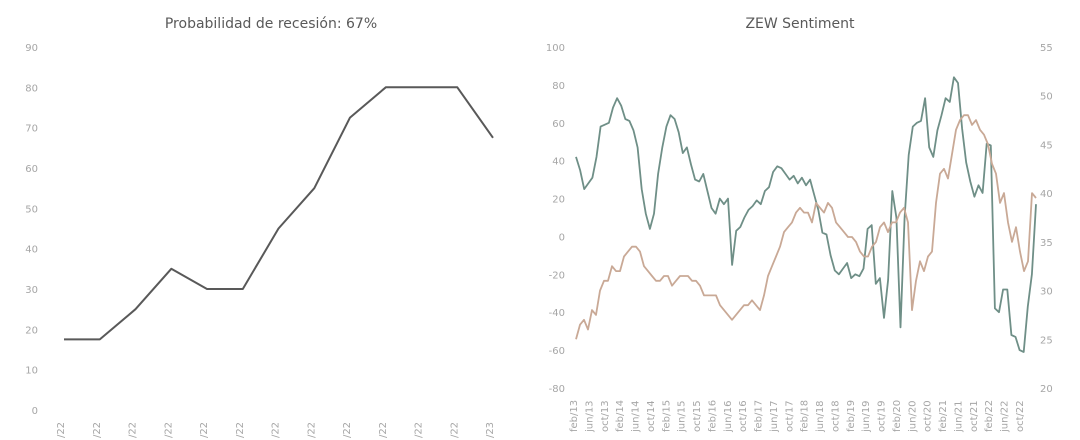  Describe the element at coordinates (943, 416) in the screenshot. I see `x-tick-label: feb/21` at that location.